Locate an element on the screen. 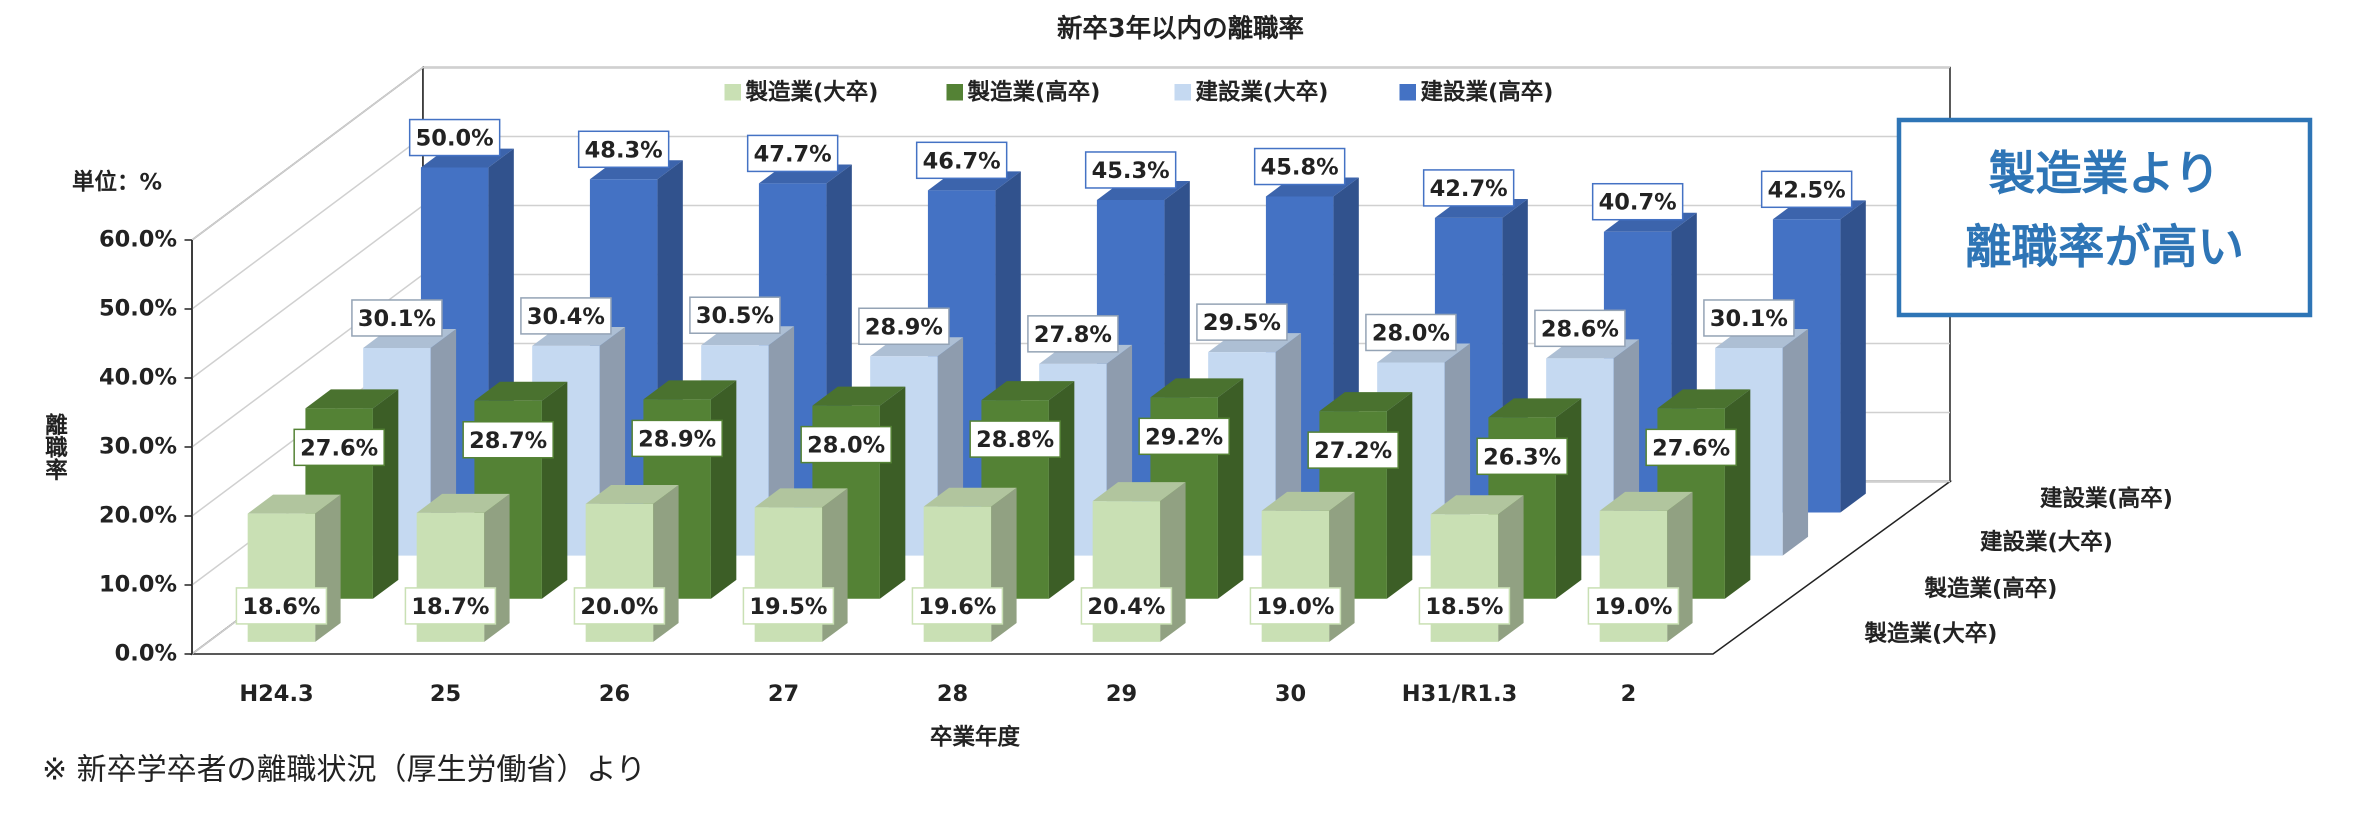 The image size is (2356, 820). data-label: 28.8% is located at coordinates (1015, 439).